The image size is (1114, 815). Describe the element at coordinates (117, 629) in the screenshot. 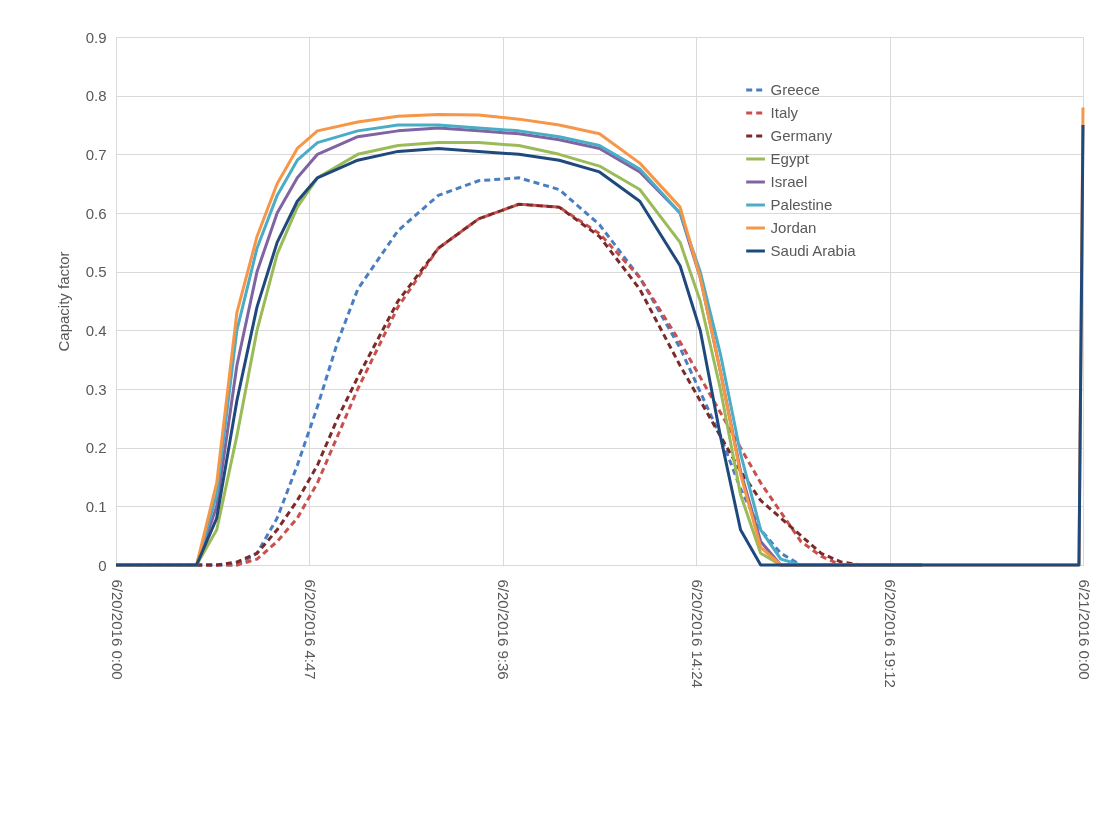

I see `x-tick-label: 6/20/2016 0:00` at that location.